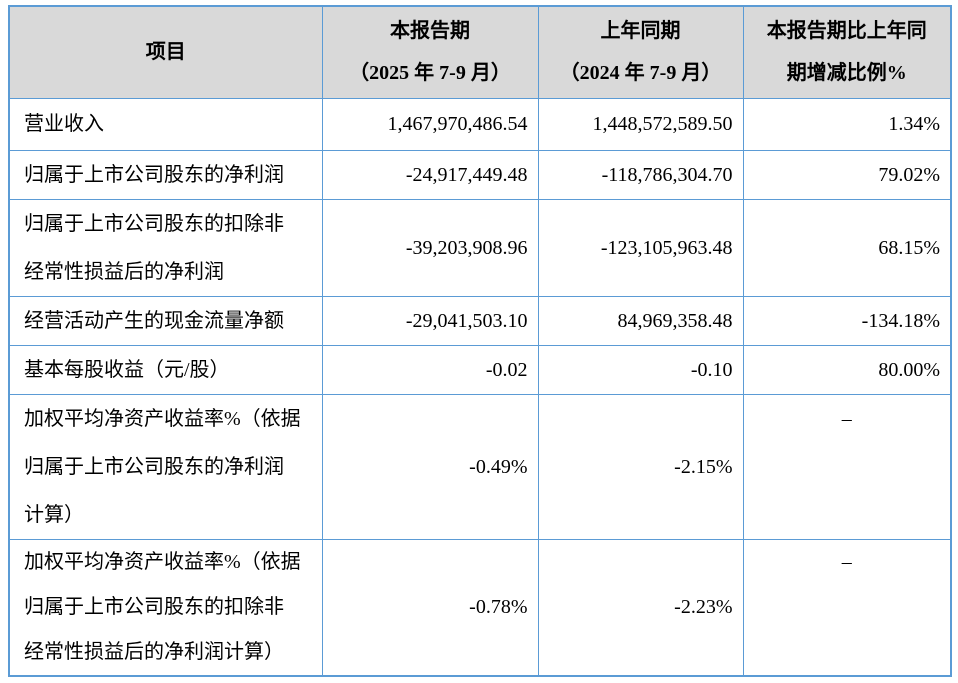  I want to click on prior-period-cell: 84,969,358.48, so click(640, 320).